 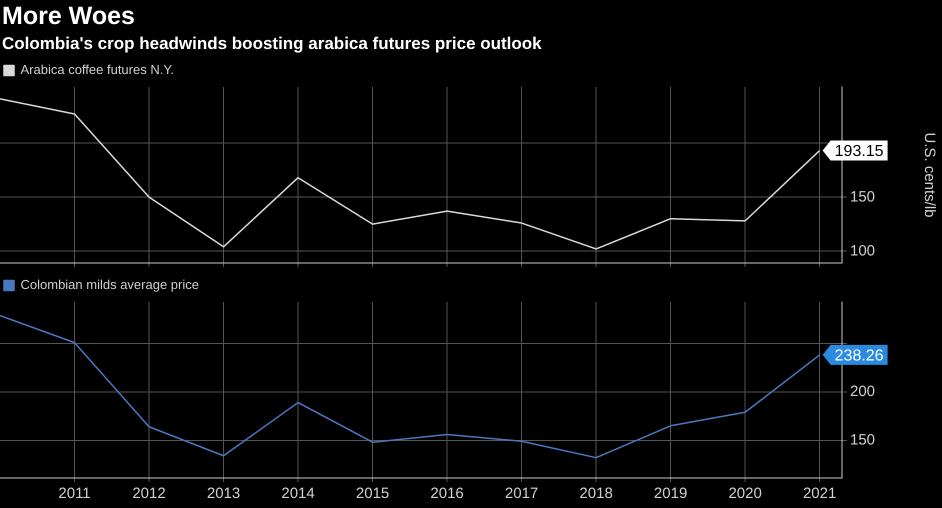 What do you see at coordinates (373, 493) in the screenshot?
I see `x-tick-label: 2015` at bounding box center [373, 493].